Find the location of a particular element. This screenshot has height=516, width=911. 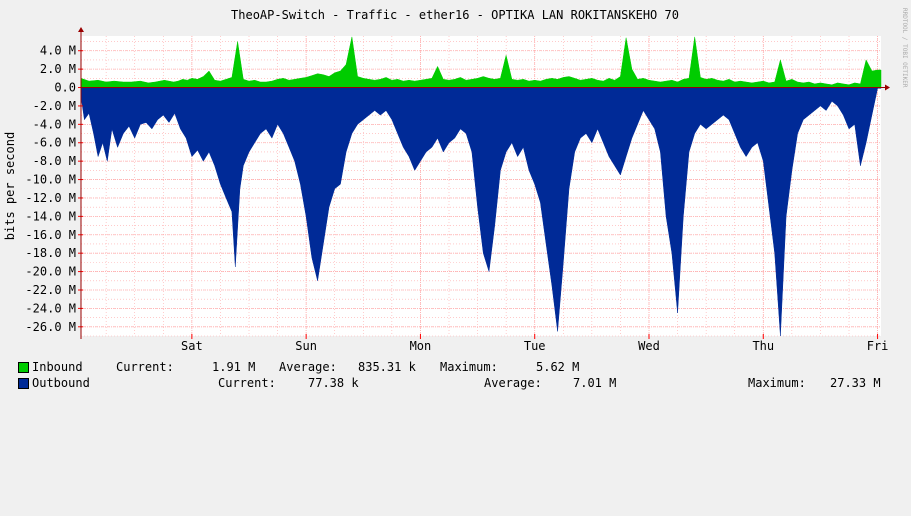

outbound-maximum-value: 27.33 M is located at coordinates (855, 383).